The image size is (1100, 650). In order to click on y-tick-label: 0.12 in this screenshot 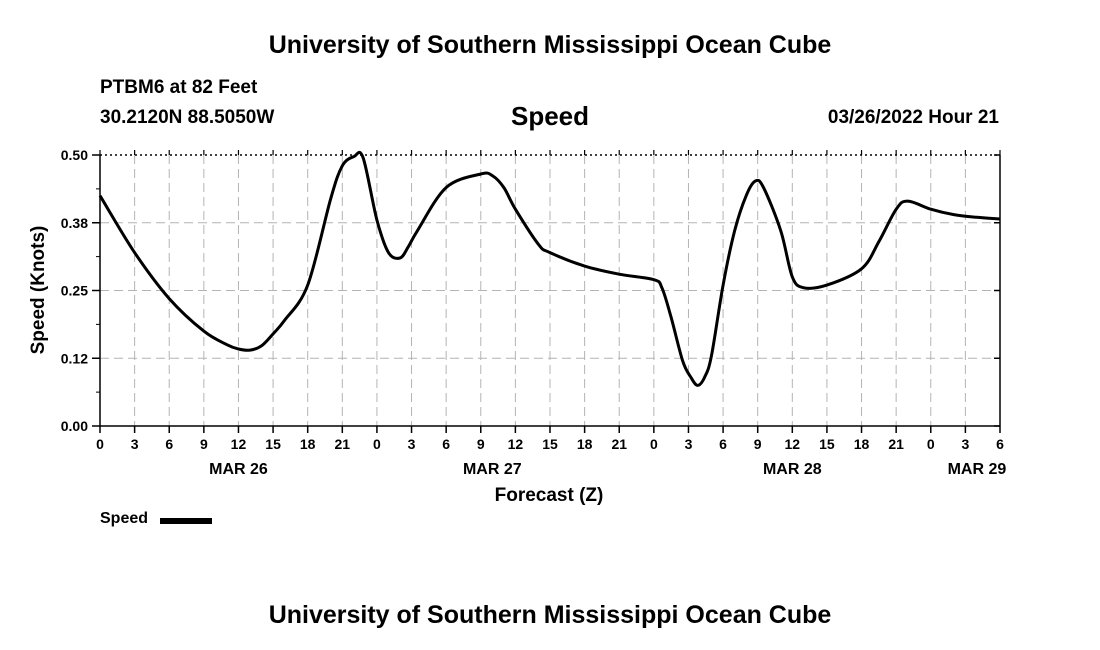, I will do `click(74, 358)`.